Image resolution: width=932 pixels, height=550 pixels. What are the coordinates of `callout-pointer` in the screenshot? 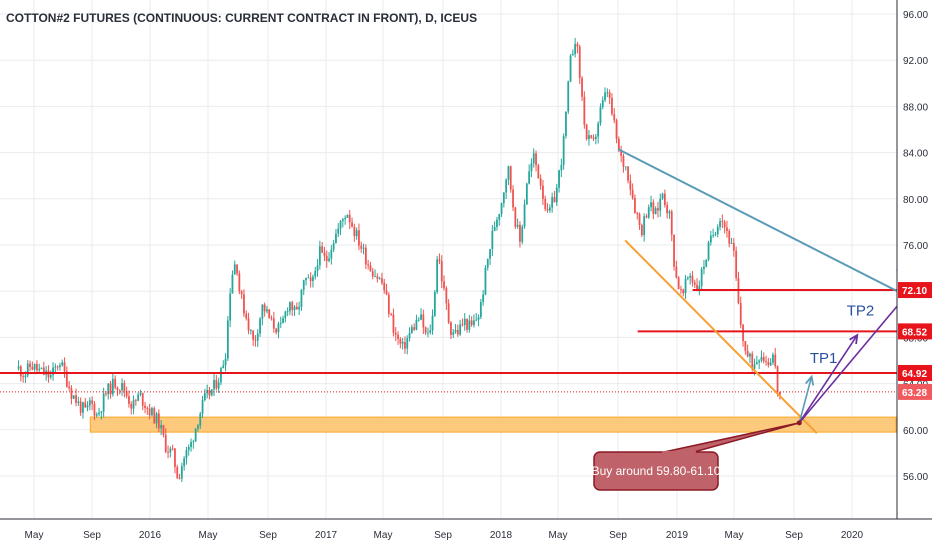 It's located at (731, 437).